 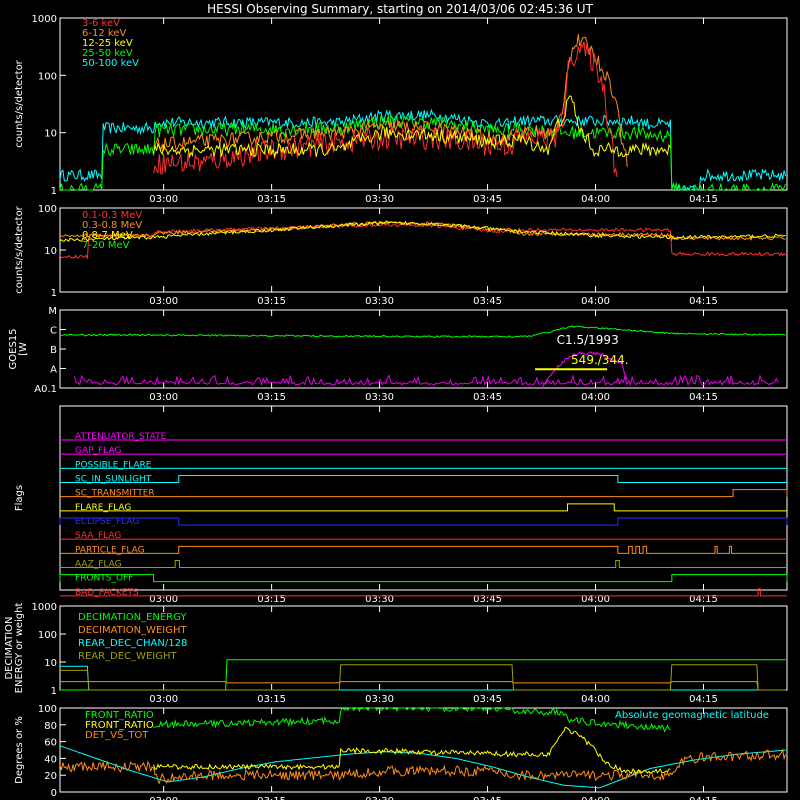 What do you see at coordinates (53, 370) in the screenshot?
I see `goes-ytick-label-1: A` at bounding box center [53, 370].